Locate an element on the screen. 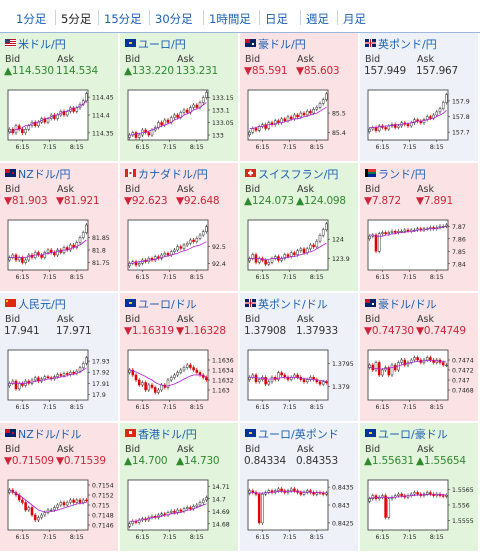  tab-5: 日足 is located at coordinates (276, 19).